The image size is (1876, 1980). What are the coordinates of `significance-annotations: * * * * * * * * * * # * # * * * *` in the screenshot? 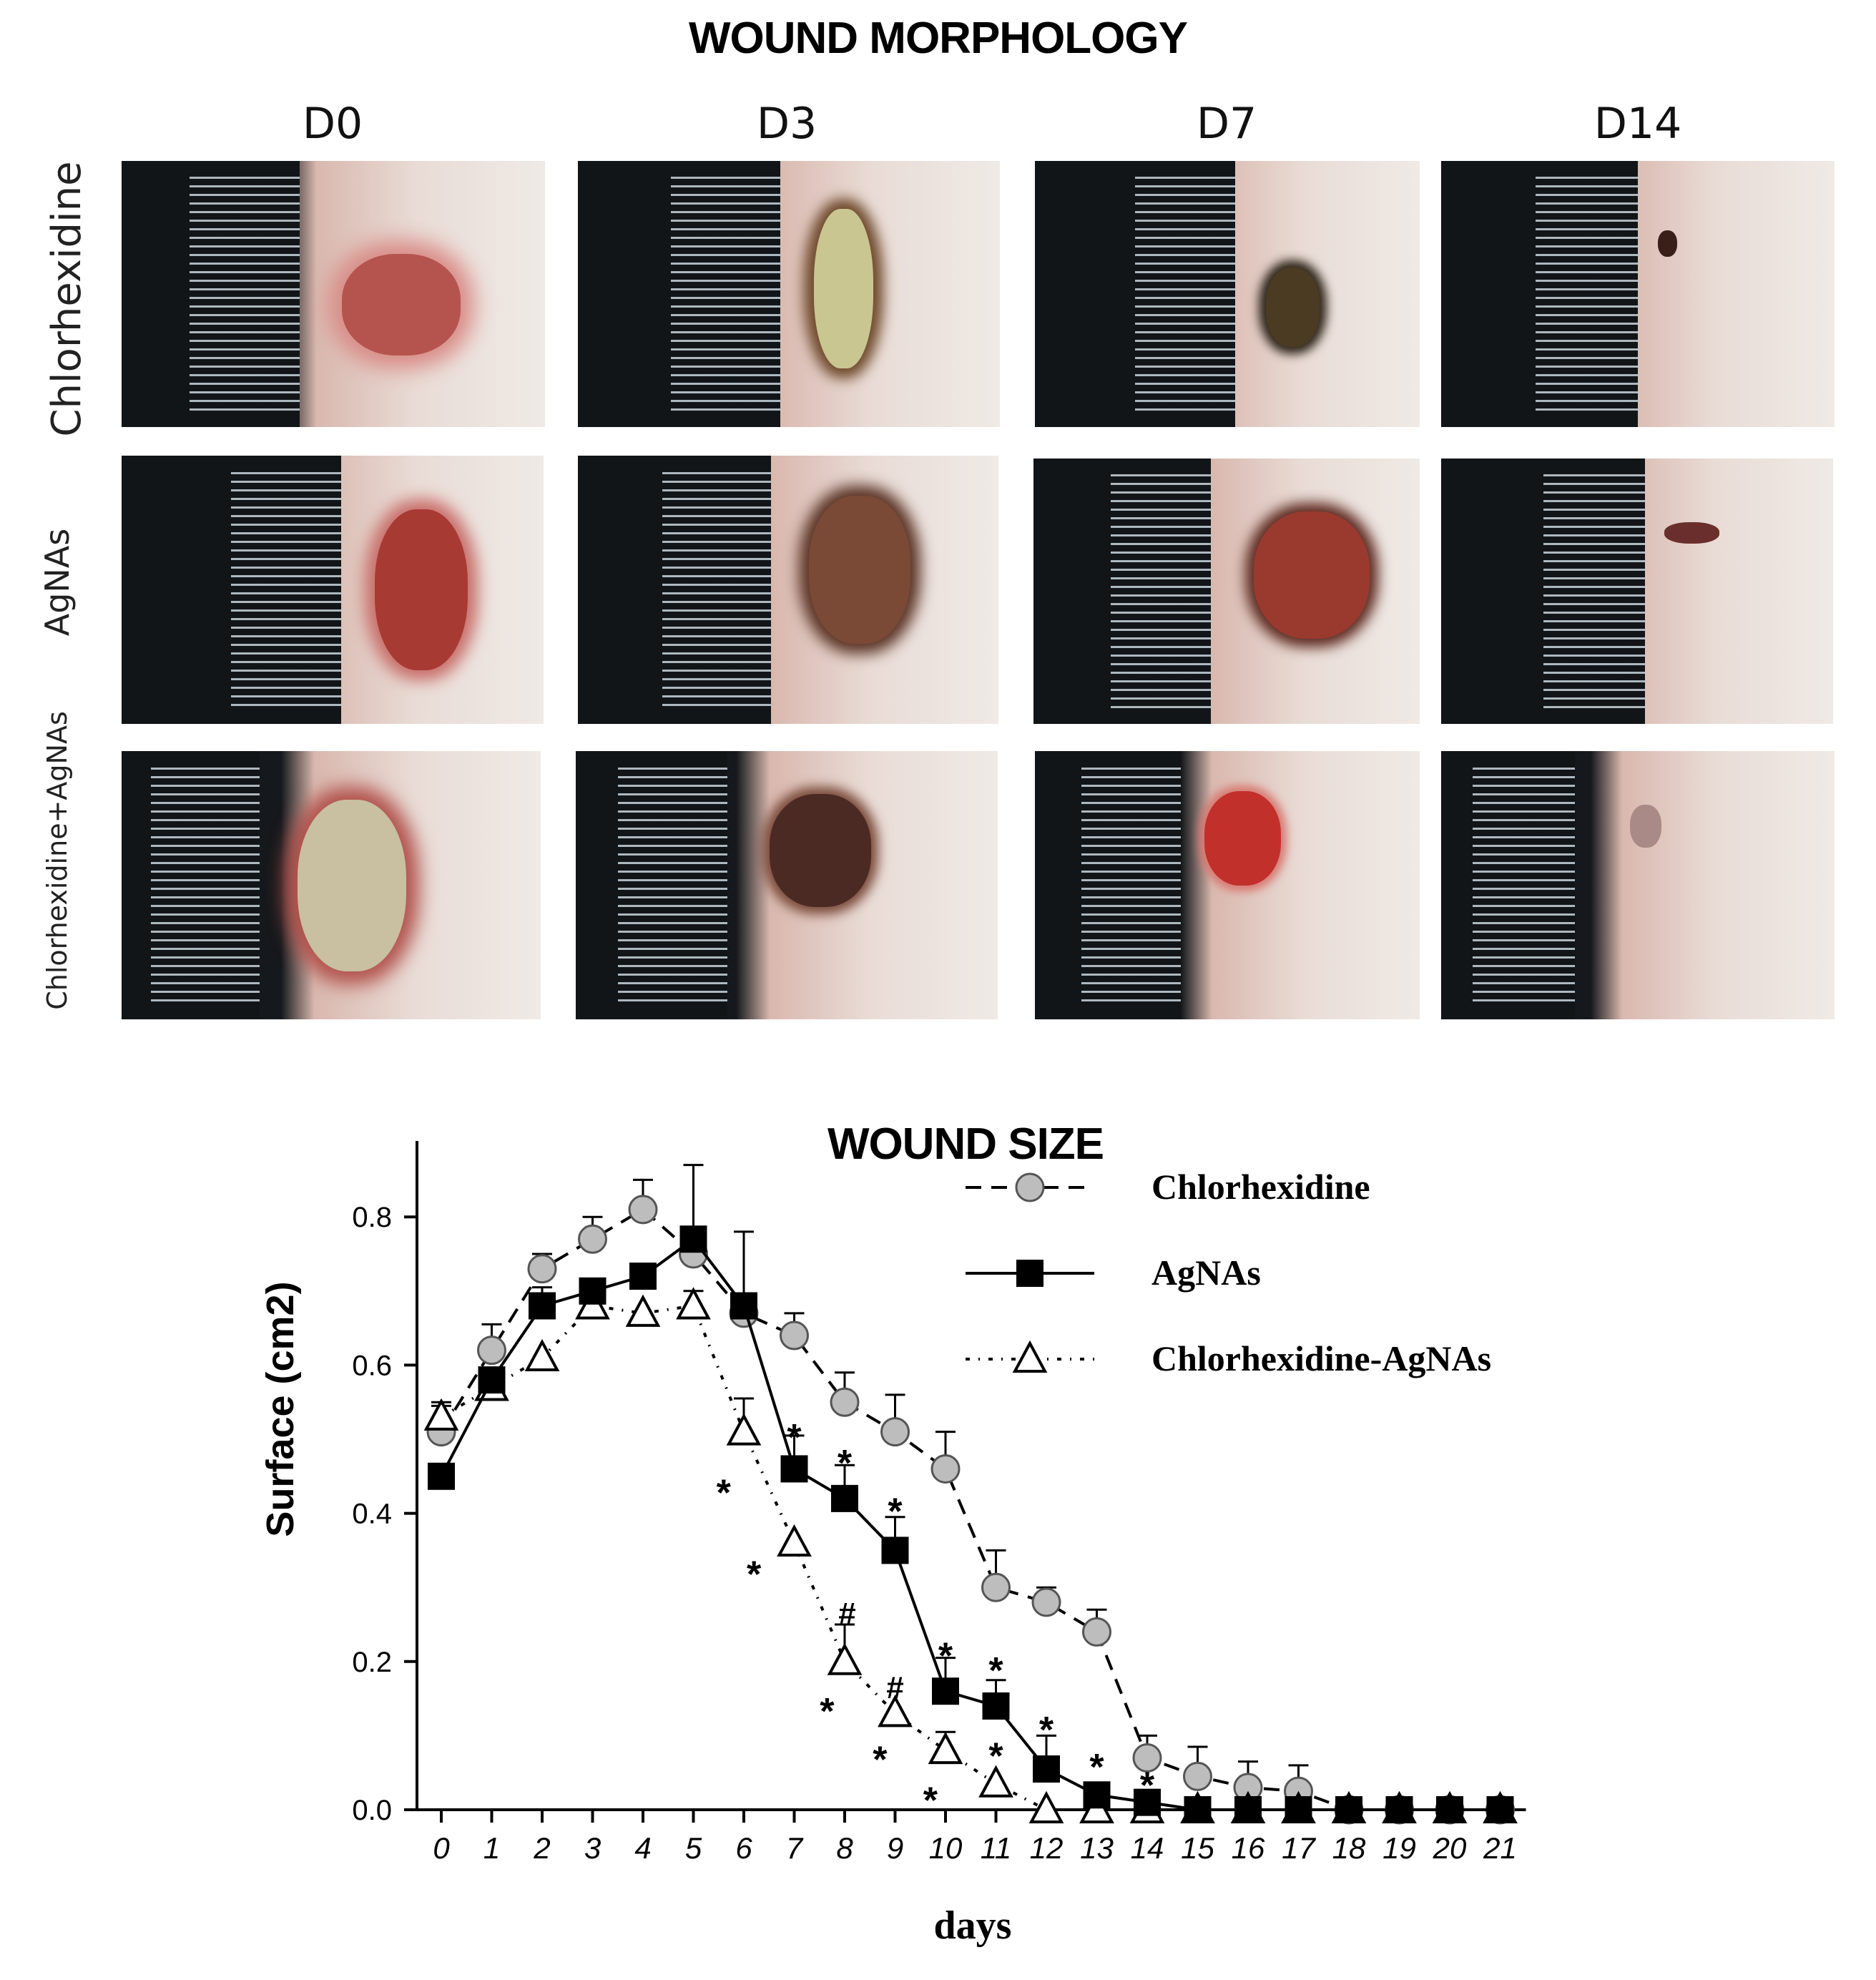 It's located at (936, 1619).